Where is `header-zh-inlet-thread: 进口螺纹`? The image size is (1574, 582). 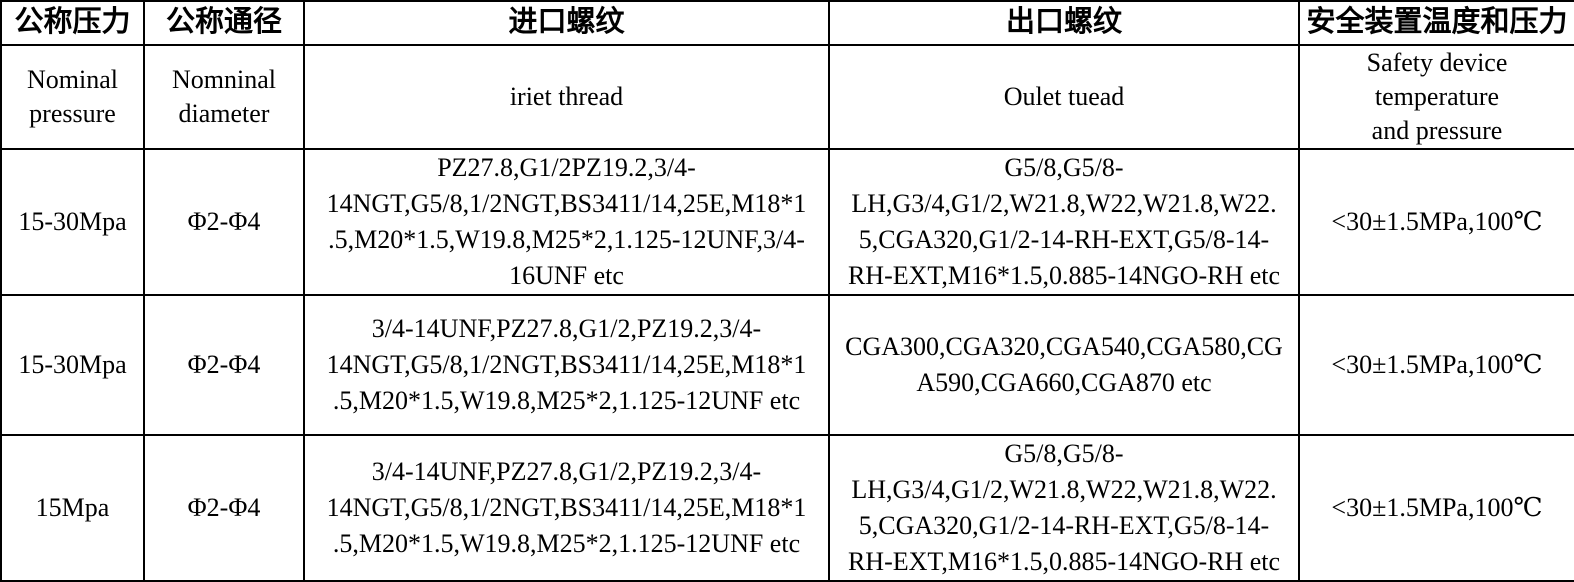
header-zh-inlet-thread: 进口螺纹 is located at coordinates (566, 23).